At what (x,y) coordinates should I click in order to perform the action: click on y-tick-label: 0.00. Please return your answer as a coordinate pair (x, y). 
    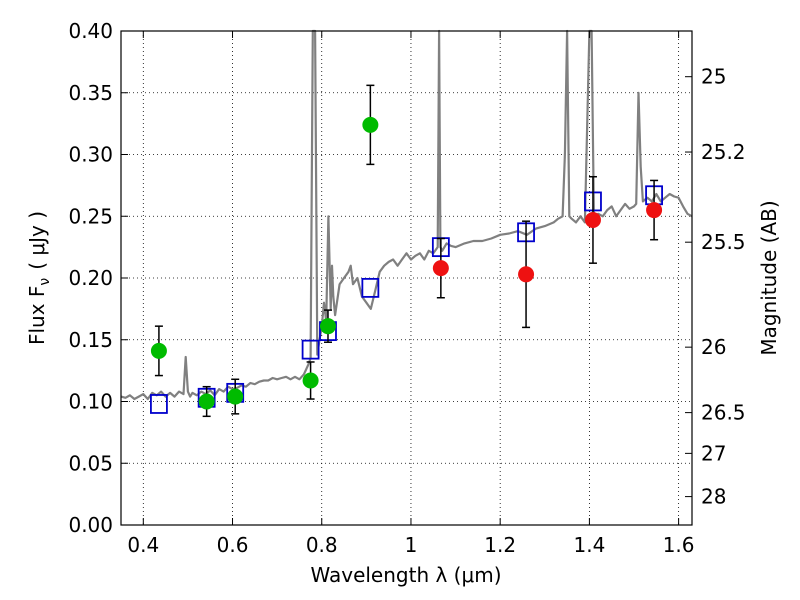
    Looking at the image, I should click on (90, 525).